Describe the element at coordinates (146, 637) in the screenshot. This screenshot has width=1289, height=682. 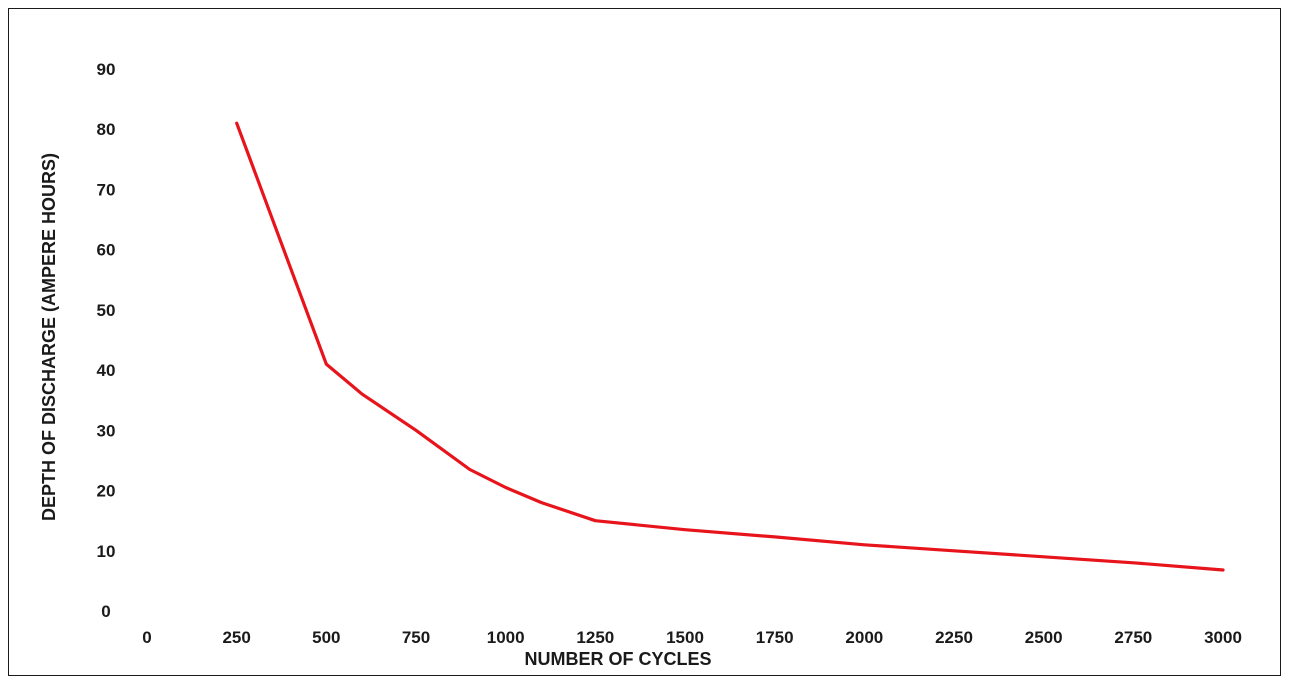
I see `x-tick-label: 0` at that location.